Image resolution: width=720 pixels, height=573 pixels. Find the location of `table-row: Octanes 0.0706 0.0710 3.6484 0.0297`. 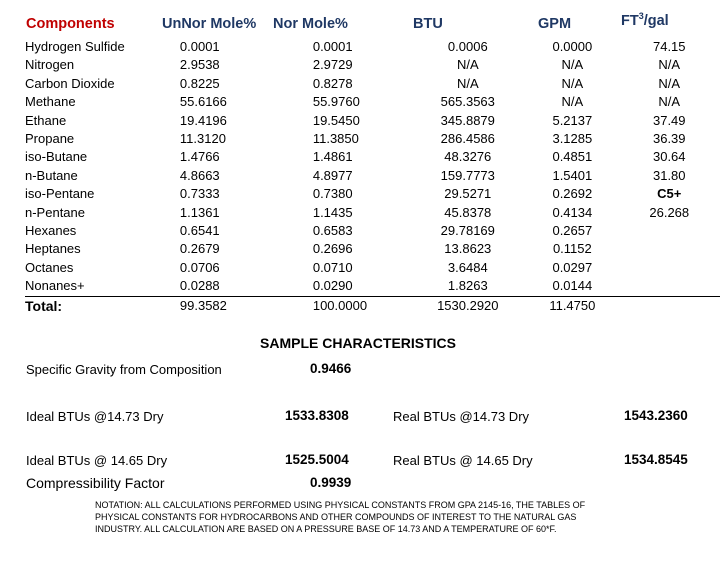

table-row: Octanes 0.0706 0.0710 3.6484 0.0297 is located at coordinates (372, 268).